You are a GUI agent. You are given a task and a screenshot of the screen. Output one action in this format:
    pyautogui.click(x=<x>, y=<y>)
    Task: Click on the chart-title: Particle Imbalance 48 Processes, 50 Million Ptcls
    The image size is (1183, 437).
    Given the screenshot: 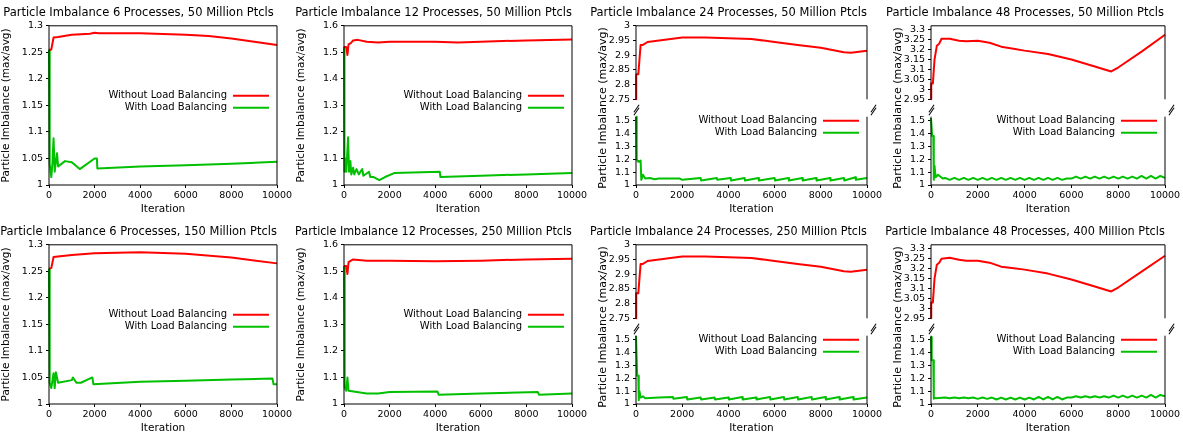 What is the action you would take?
    pyautogui.click(x=1025, y=11)
    